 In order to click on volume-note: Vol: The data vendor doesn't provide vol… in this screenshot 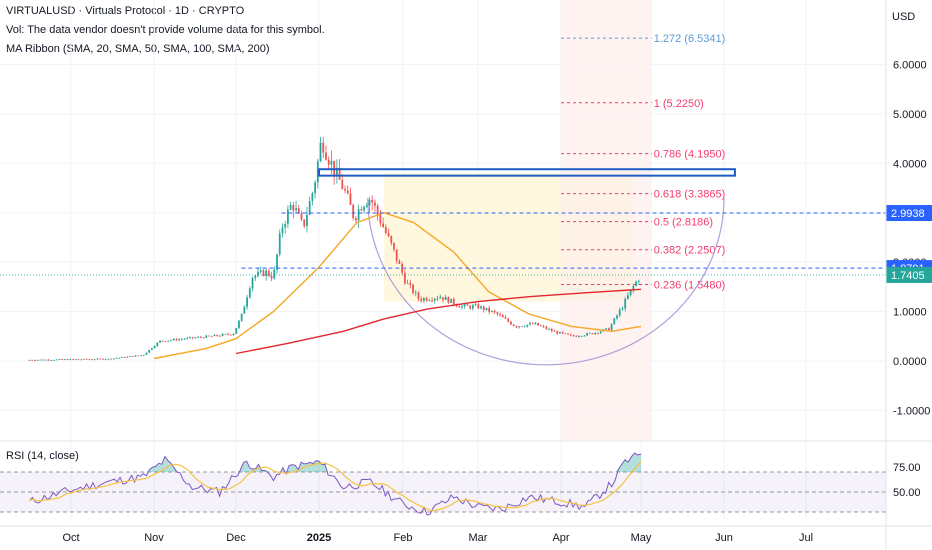, I will do `click(165, 30)`.